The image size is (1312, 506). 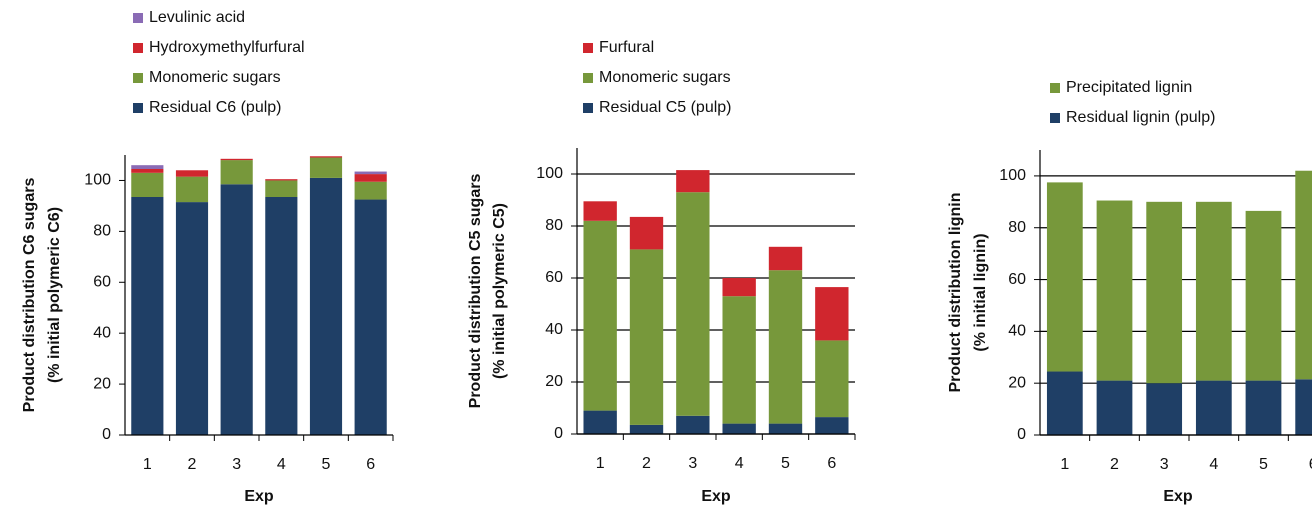 What do you see at coordinates (54, 295) in the screenshot?
I see `y-axis-title: (% initial polymeric C6)` at bounding box center [54, 295].